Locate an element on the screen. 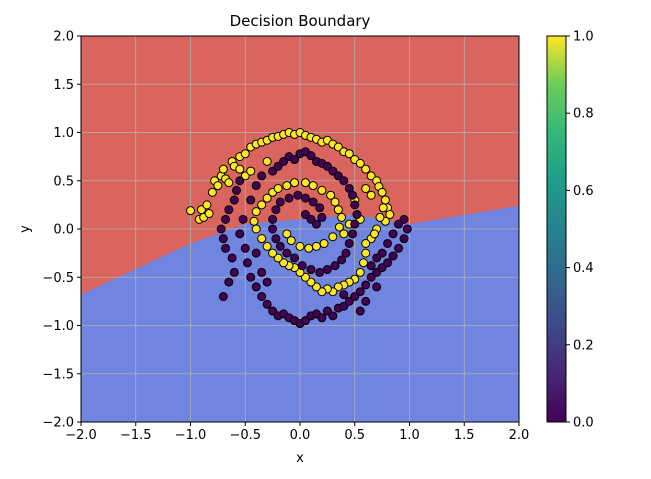 This screenshot has height=479, width=651. colorbar-tick-label: 0.6 is located at coordinates (583, 191).